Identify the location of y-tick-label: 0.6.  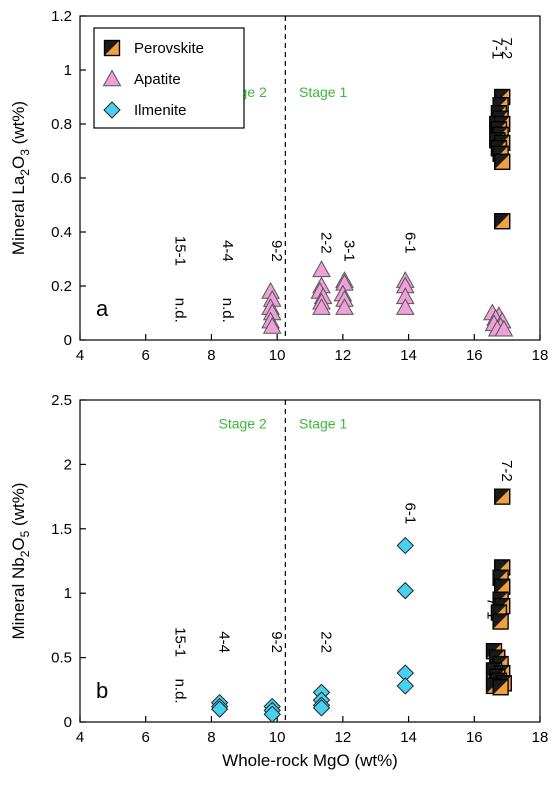
(61, 178).